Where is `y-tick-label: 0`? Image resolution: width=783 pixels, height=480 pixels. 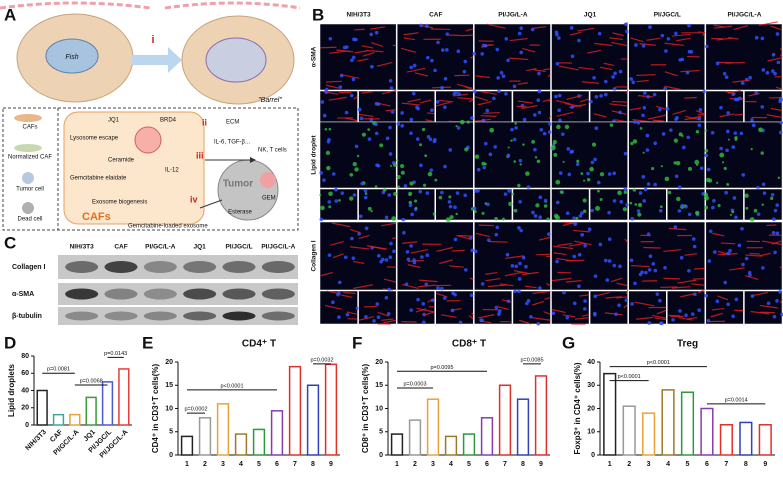 y-tick-label: 0 is located at coordinates (593, 455).